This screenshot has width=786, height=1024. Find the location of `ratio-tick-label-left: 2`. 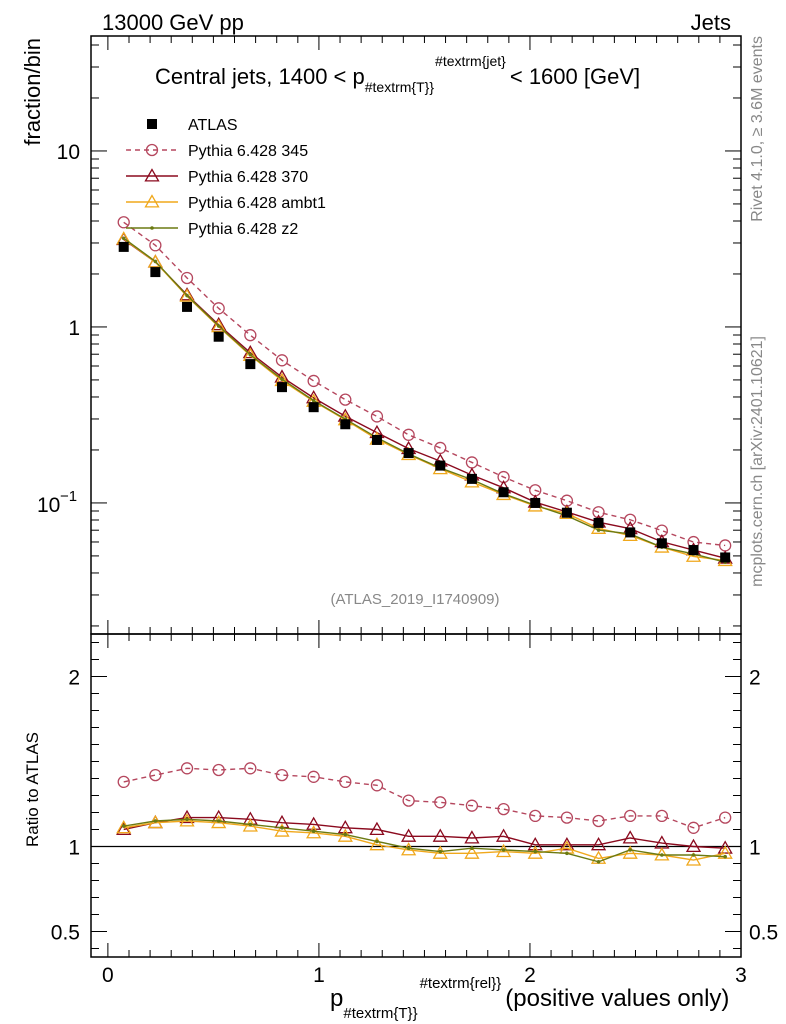

ratio-tick-label-left: 2 is located at coordinates (74, 678).